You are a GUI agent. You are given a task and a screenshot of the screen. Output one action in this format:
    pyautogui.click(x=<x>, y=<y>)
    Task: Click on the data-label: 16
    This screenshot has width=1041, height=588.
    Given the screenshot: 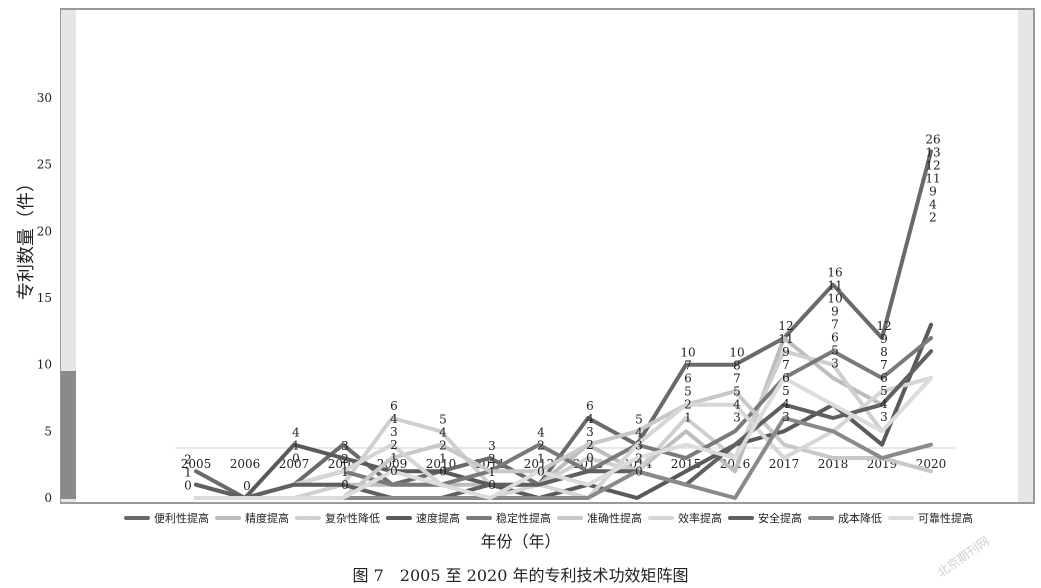 What is the action you would take?
    pyautogui.click(x=834, y=273)
    